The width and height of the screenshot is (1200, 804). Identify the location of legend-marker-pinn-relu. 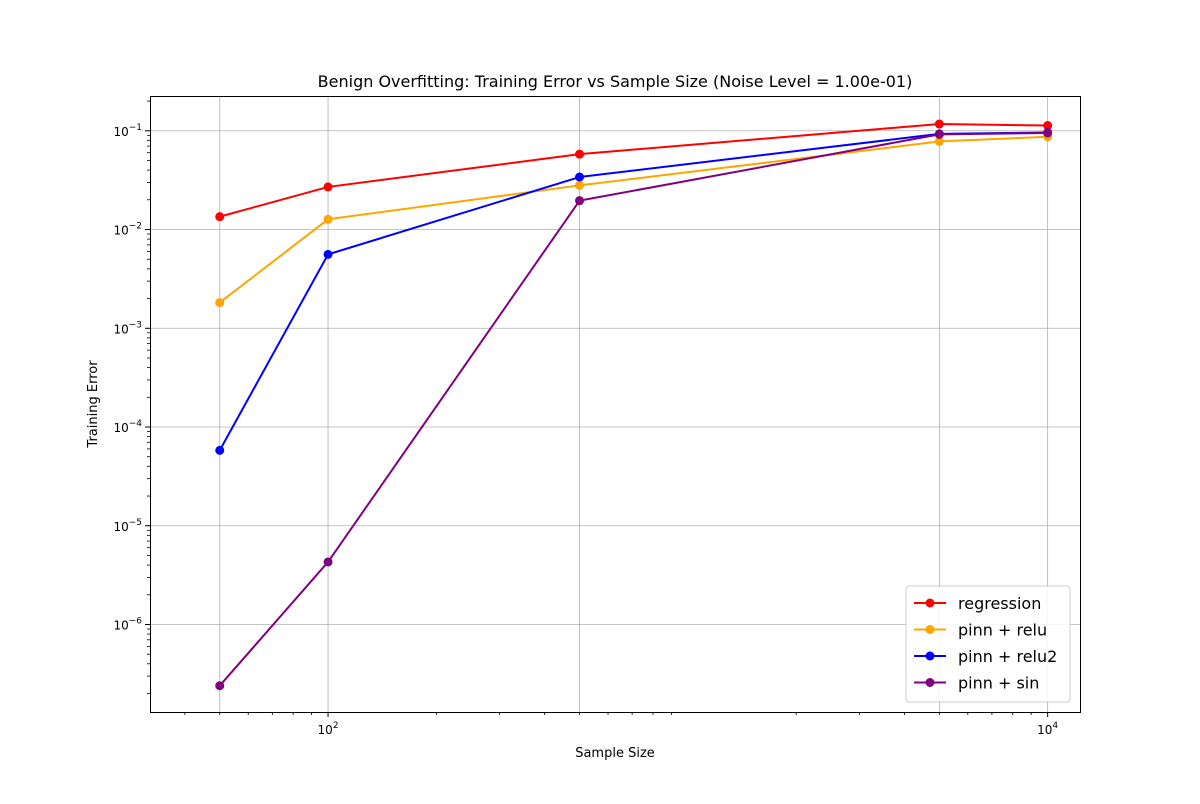
(930, 629).